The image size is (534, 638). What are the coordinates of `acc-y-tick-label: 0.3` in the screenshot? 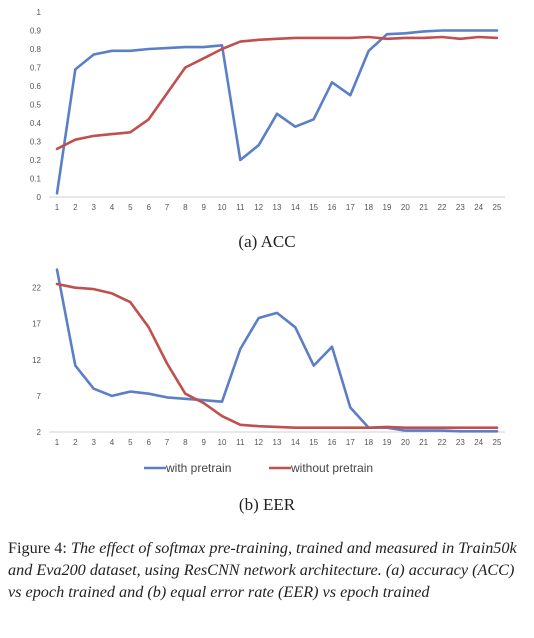 It's located at (36, 142).